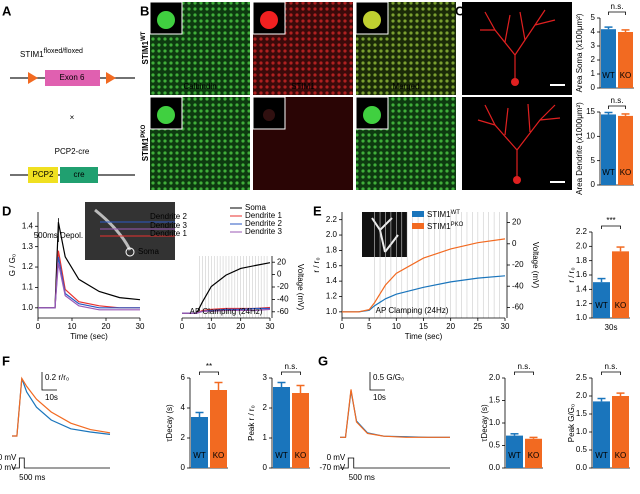  Describe the element at coordinates (72, 77) in the screenshot. I see `exon-label: Exon 6` at that location.